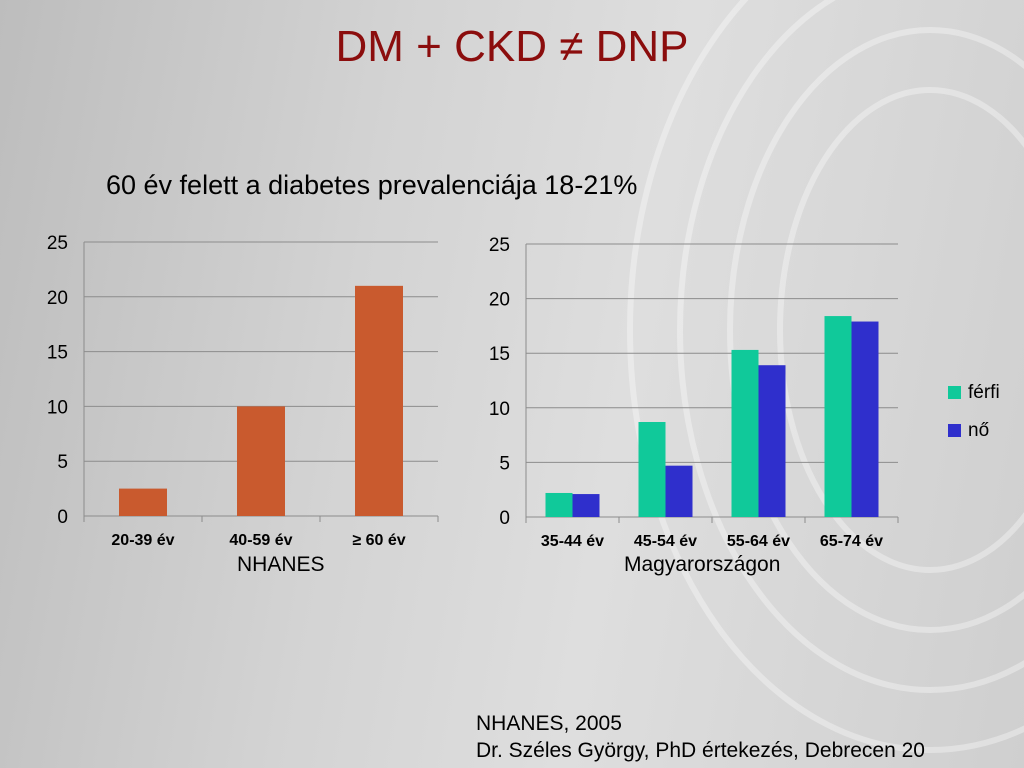 This screenshot has width=1024, height=768. I want to click on x-tick-label: 55-64 év, so click(758, 541).